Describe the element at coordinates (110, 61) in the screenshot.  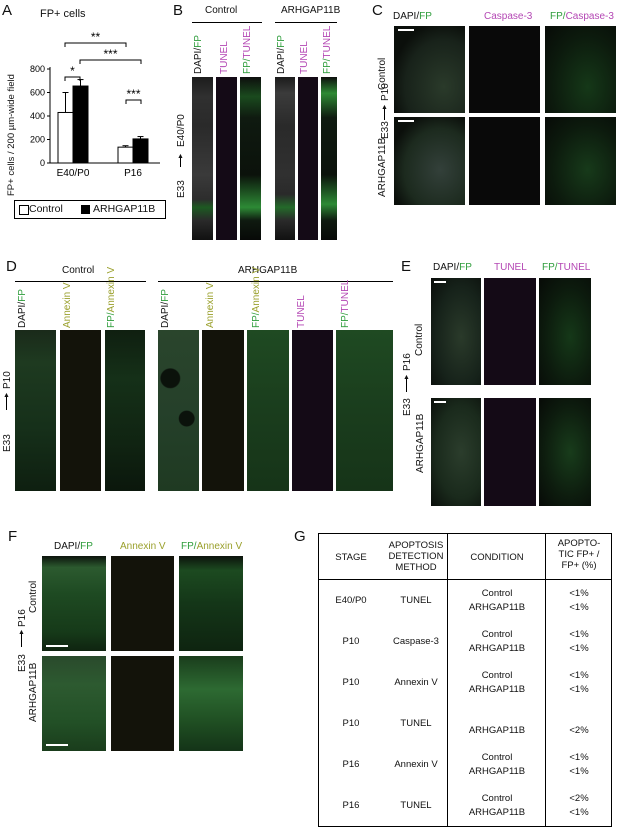
I see `sig-label-3-bracket` at that location.